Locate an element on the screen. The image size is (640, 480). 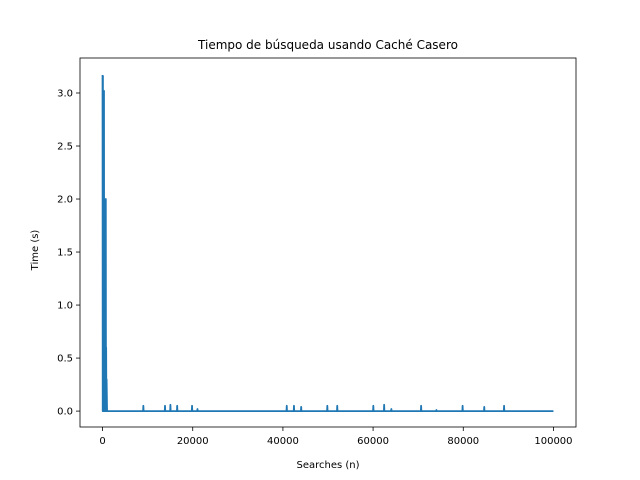
y-tick-label: 1.5 is located at coordinates (65, 253).